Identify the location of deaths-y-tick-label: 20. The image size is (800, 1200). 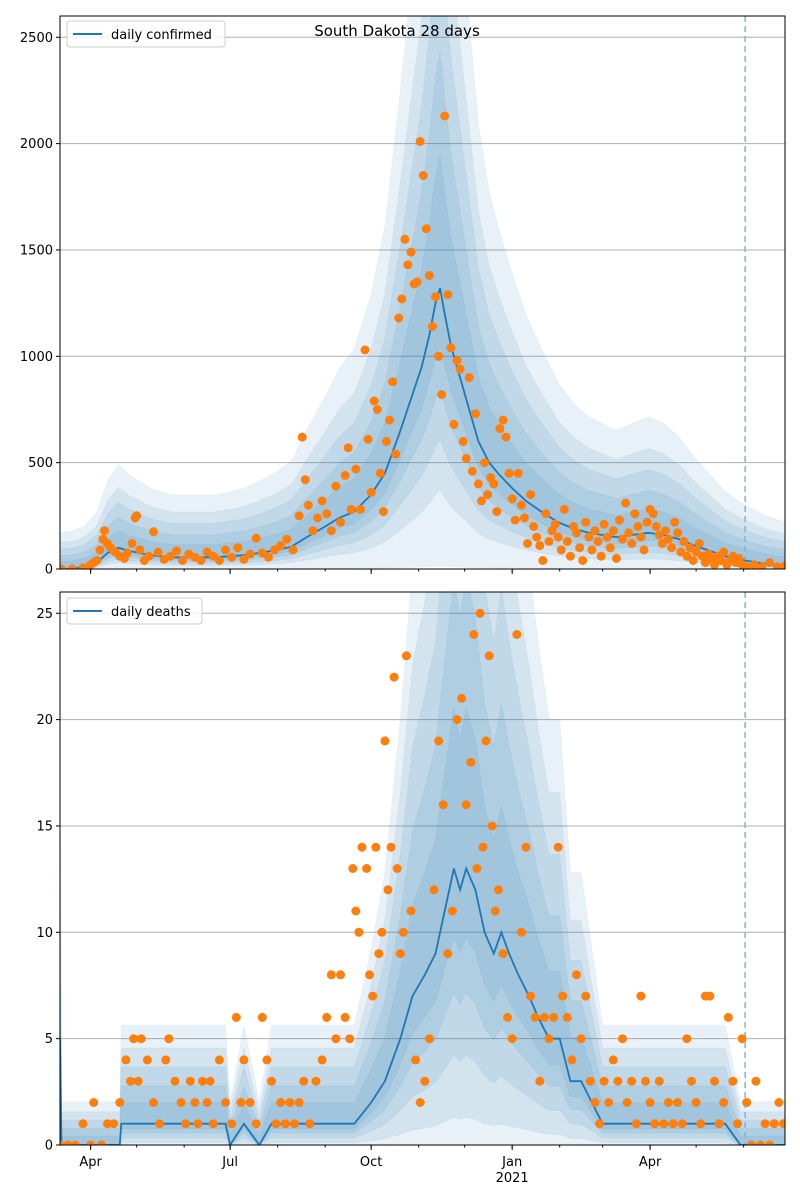
(44, 720).